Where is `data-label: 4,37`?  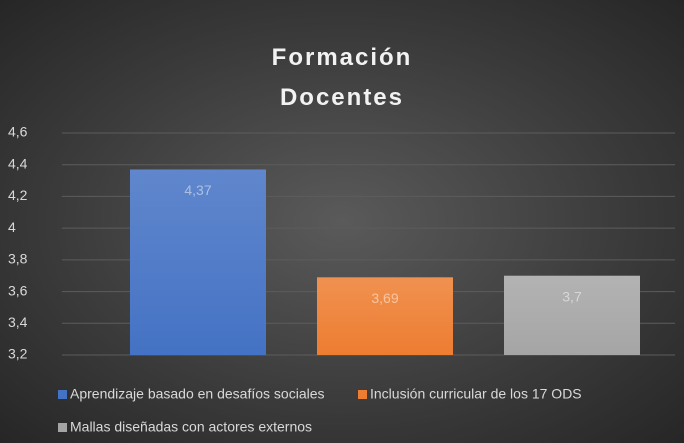
data-label: 4,37 is located at coordinates (197, 190).